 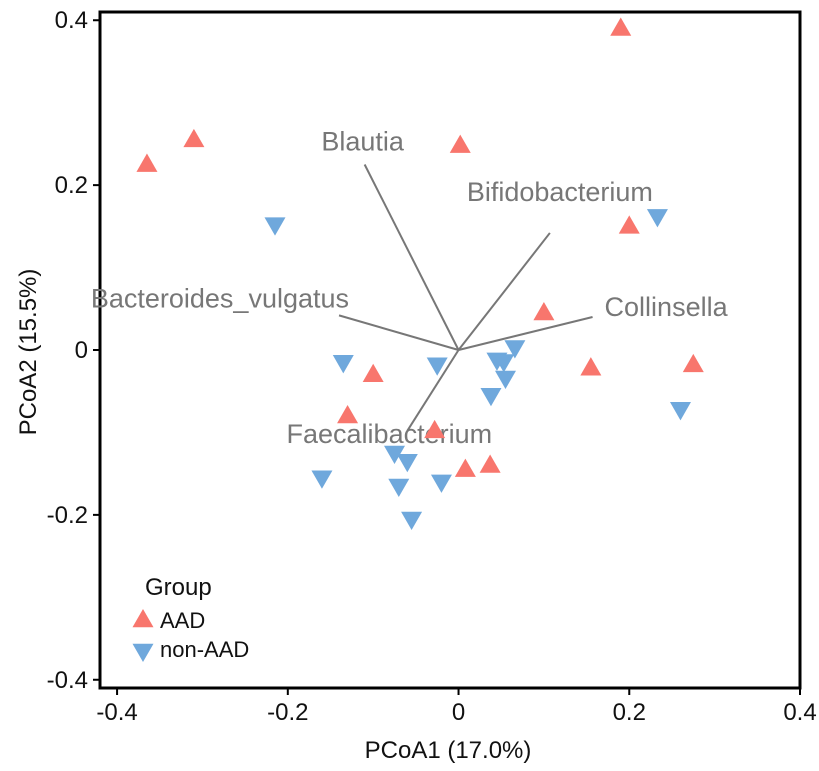 I want to click on x-axis-label: PCoA1 (17.0%), so click(x=448, y=750).